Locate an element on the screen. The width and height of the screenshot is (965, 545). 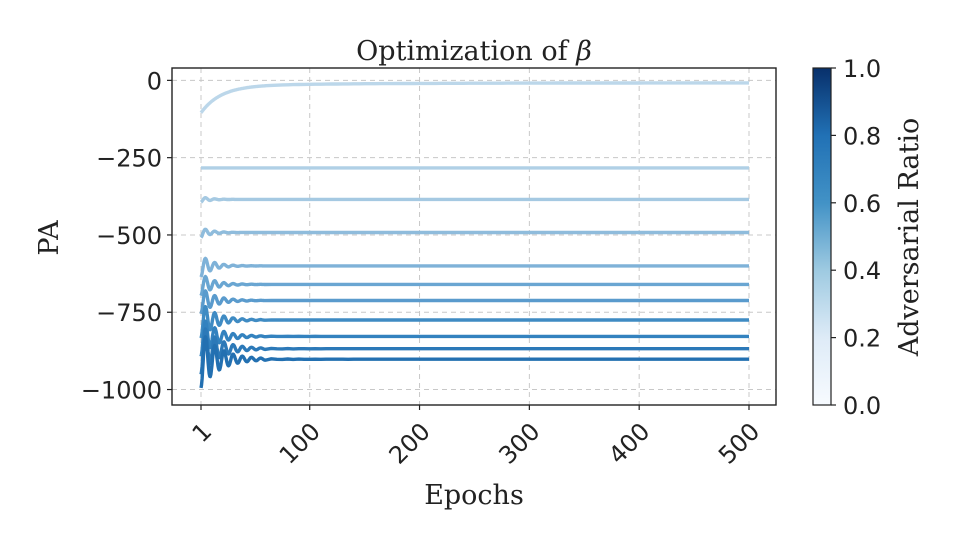
chart-title: Optimization of β is located at coordinates (474, 51).